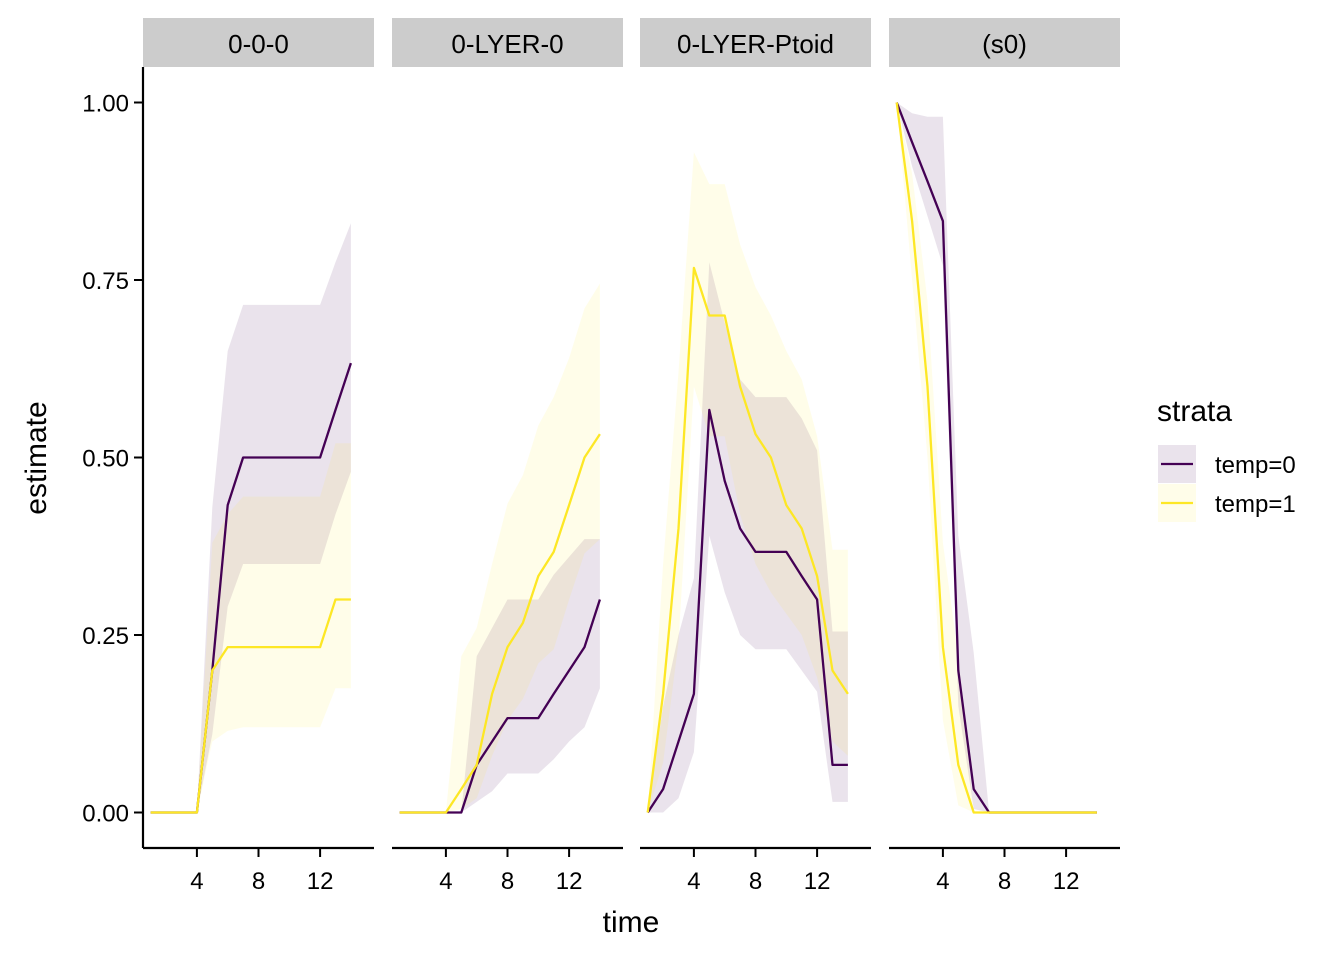 Image resolution: width=1344 pixels, height=960 pixels. I want to click on legend-entry-label: temp=1, so click(1255, 504).